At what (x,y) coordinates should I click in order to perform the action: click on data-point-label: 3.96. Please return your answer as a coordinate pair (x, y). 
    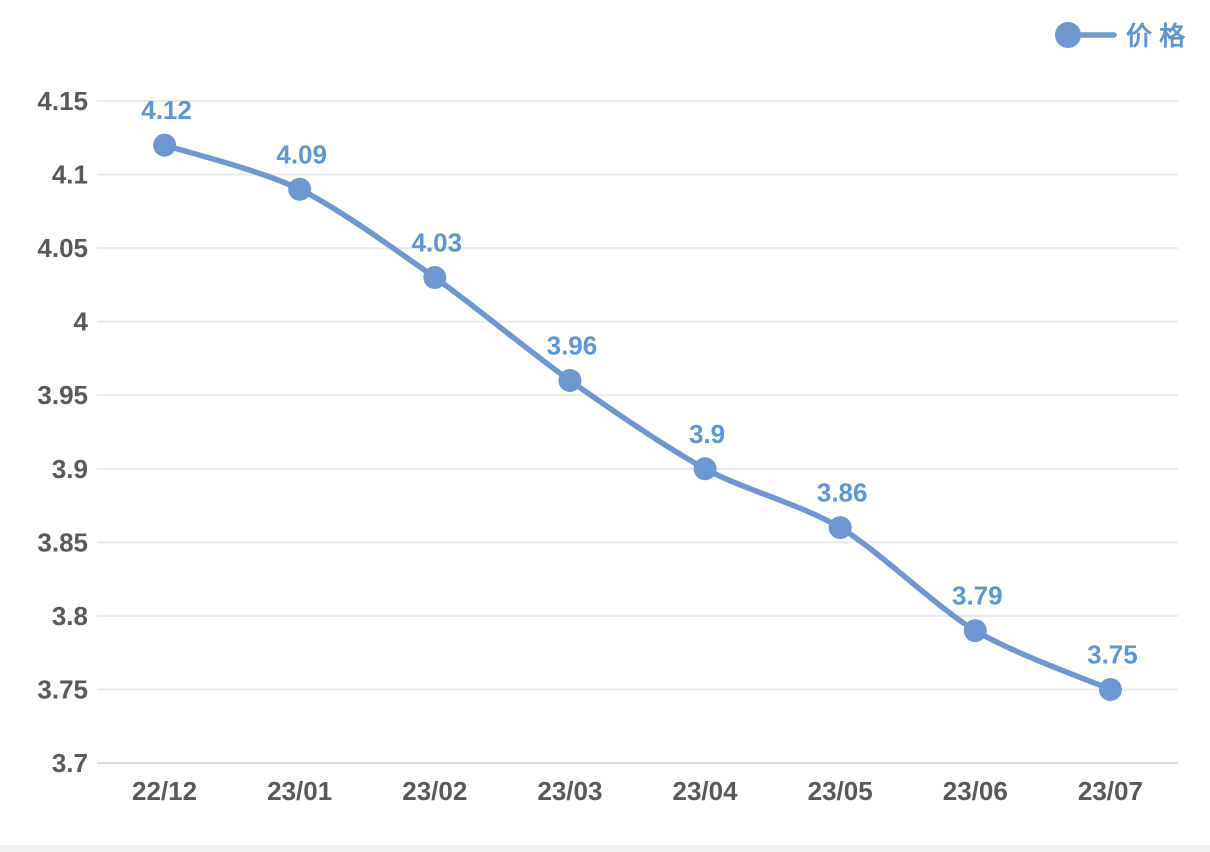
    Looking at the image, I should click on (572, 346).